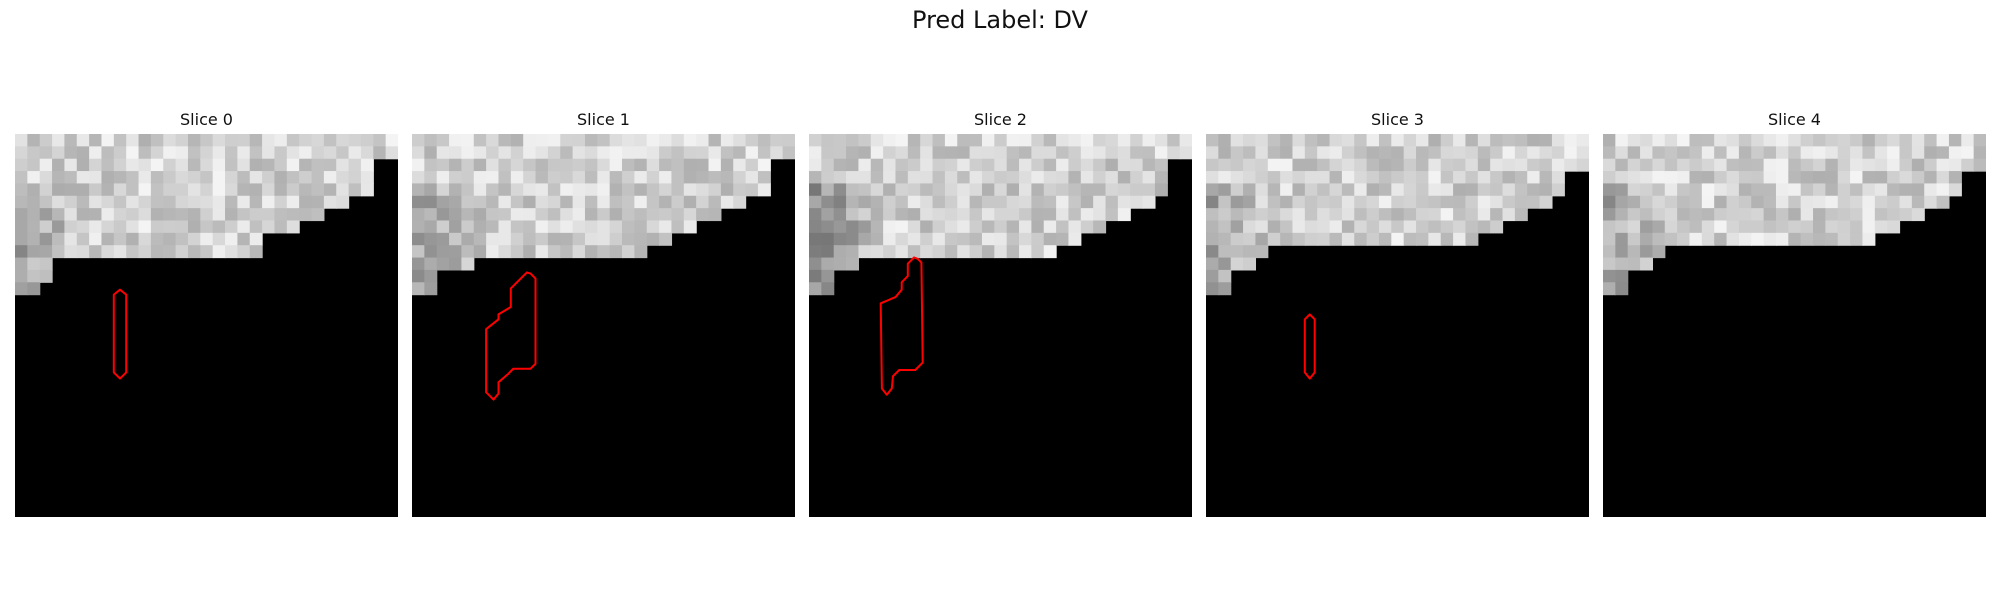 The image size is (2000, 600). I want to click on slice-title: Slice 1, so click(603, 119).